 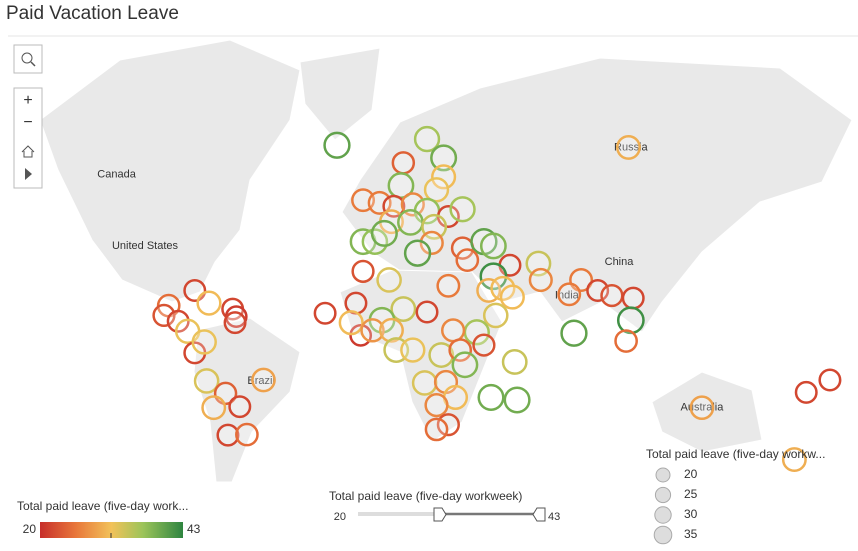 I want to click on color-min: 20, so click(x=30, y=529).